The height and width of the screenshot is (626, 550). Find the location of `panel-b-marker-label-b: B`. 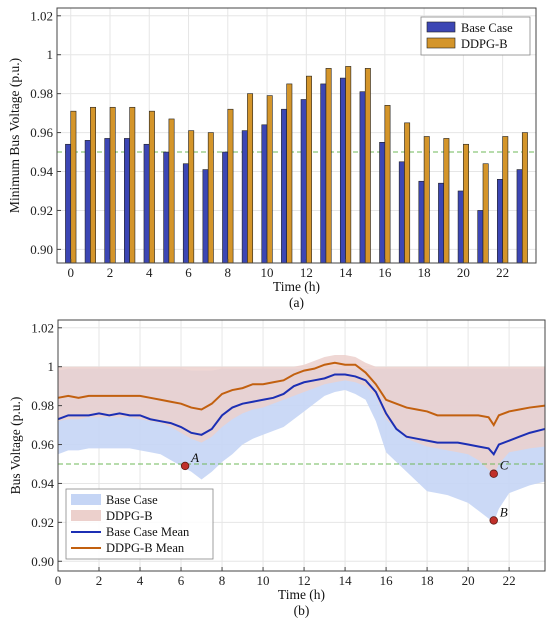

panel-b-marker-label-b: B is located at coordinates (504, 511).